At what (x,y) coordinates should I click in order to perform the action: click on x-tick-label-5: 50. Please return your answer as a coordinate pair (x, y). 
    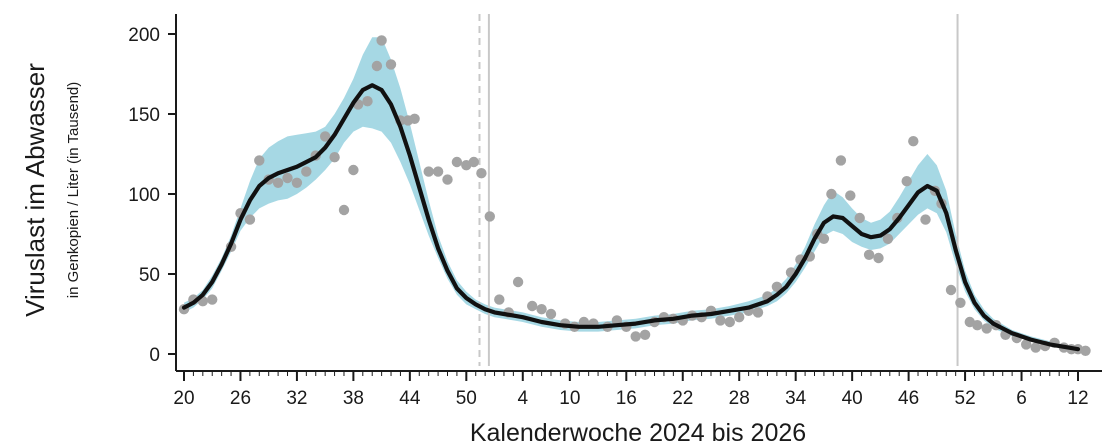
    Looking at the image, I should click on (466, 398).